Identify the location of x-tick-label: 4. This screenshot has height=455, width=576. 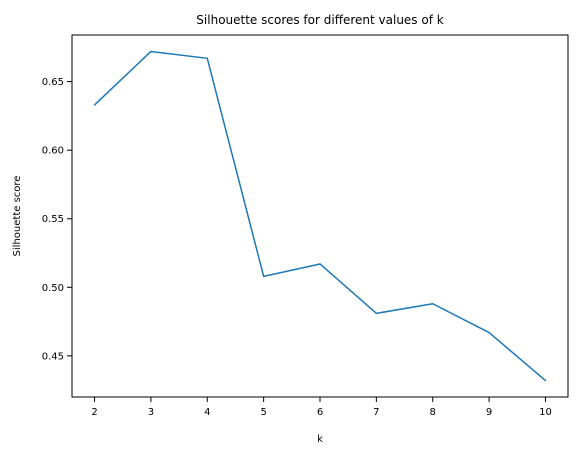
(207, 412).